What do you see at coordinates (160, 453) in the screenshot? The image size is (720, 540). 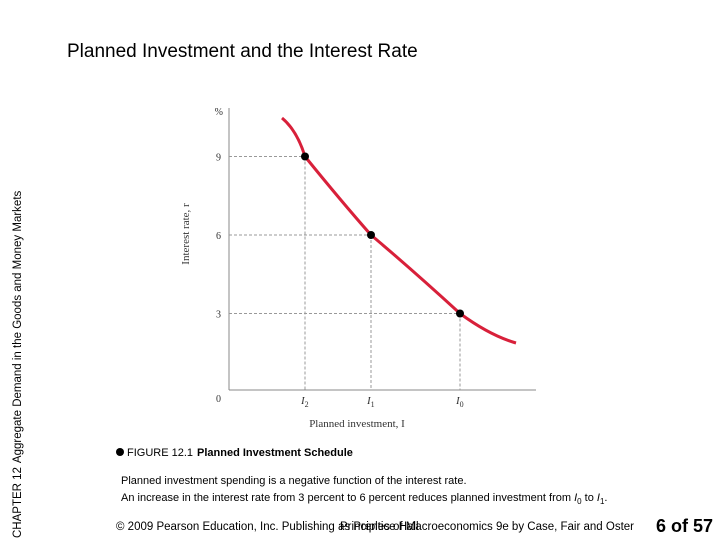 I see `figure-id: FIGURE 12.1` at bounding box center [160, 453].